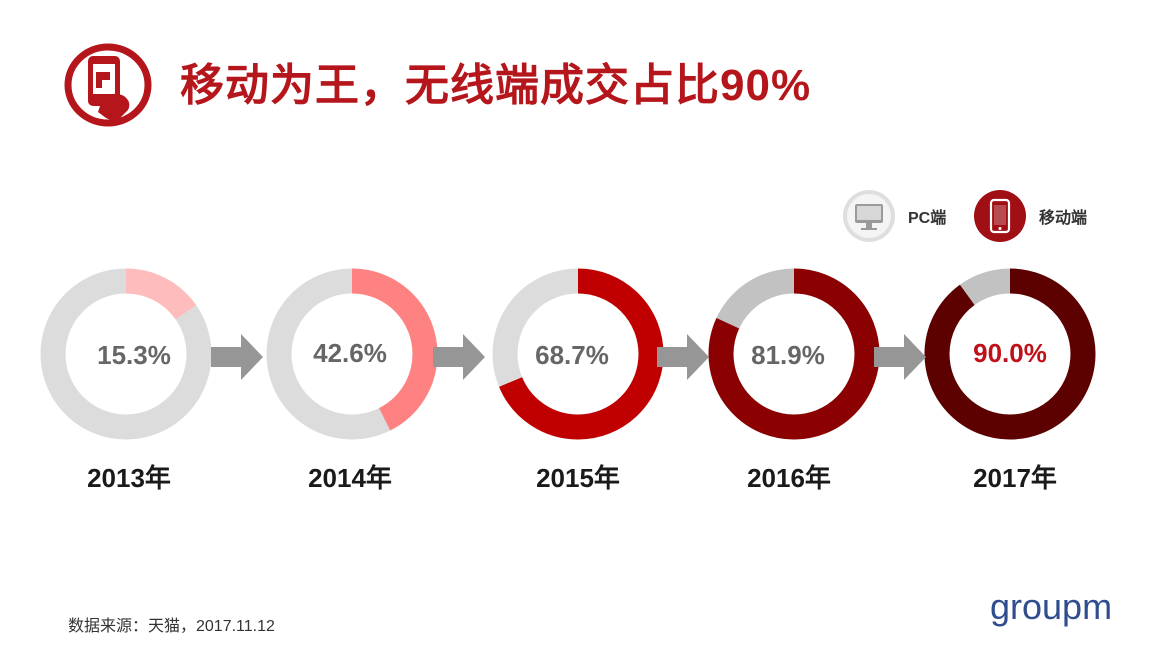  I want to click on pct-label-2016: 81.9%, so click(788, 355).